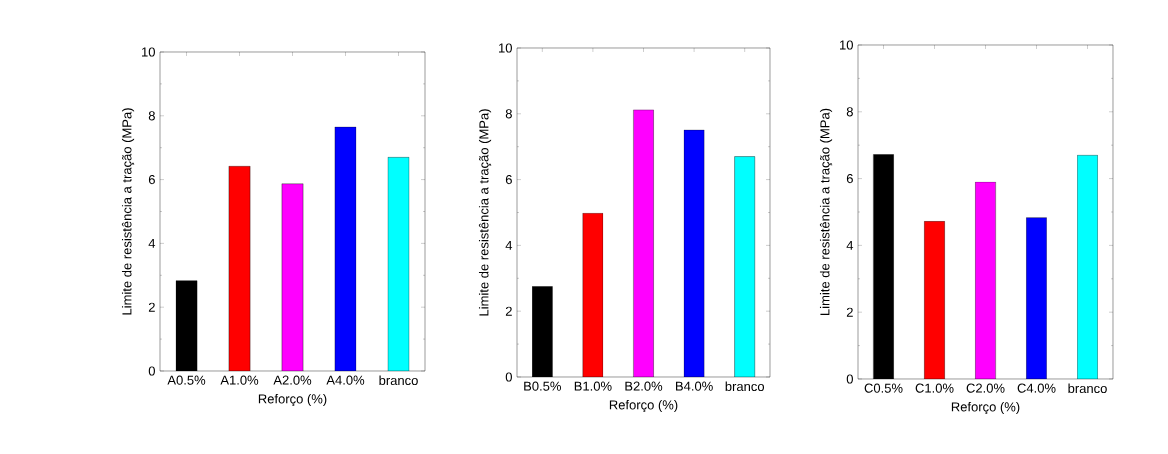 The height and width of the screenshot is (454, 1168). I want to click on x-tick-label: A4.0%, so click(345, 380).